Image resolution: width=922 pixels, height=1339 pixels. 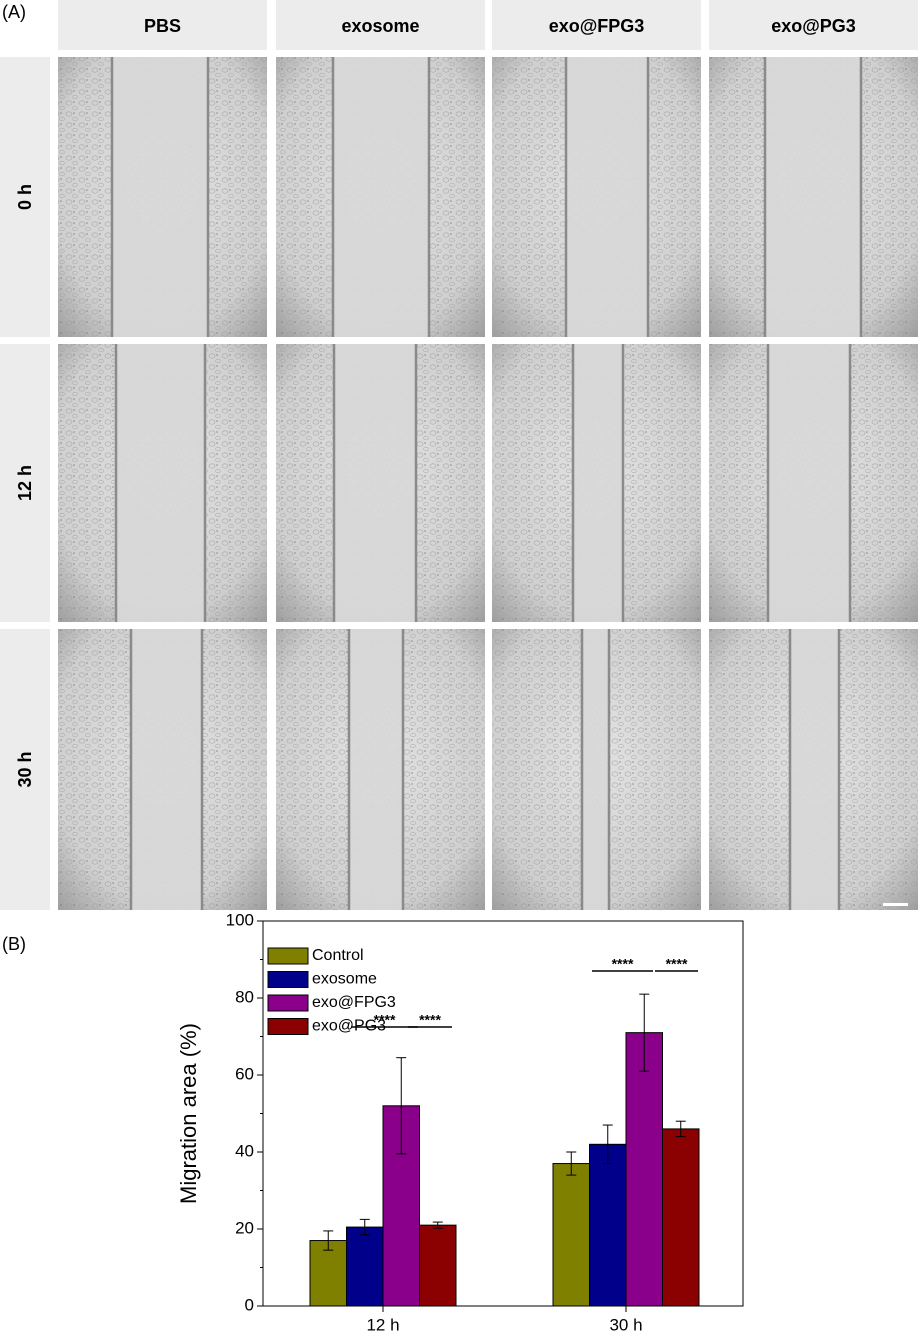 I want to click on x-tick-label: 12 h, so click(x=382, y=1324).